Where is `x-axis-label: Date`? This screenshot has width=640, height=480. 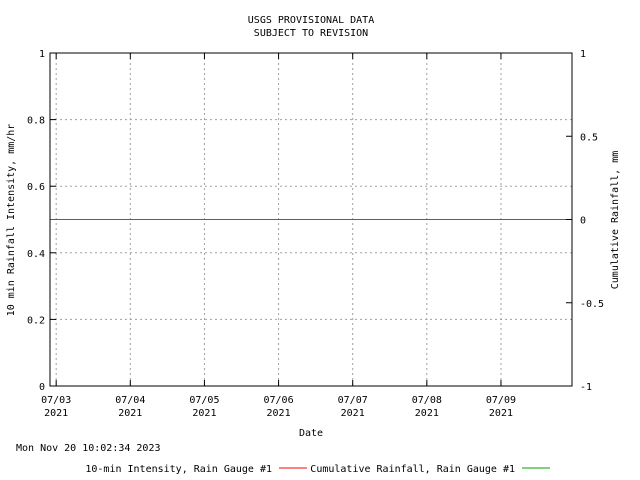
x-axis-label: Date is located at coordinates (311, 433).